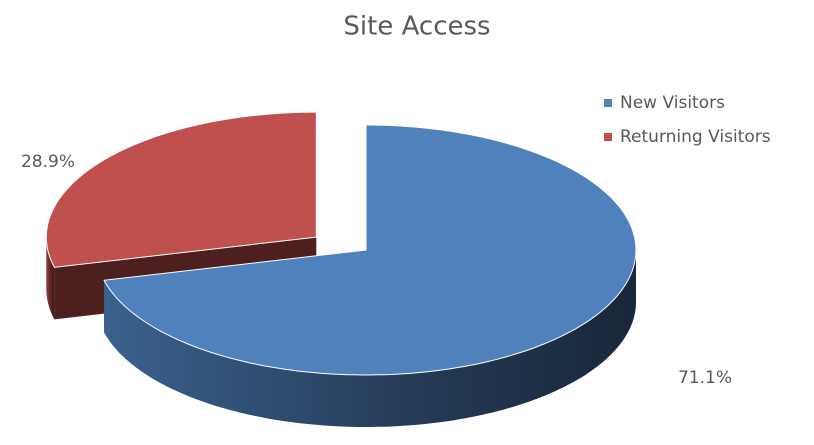 Image resolution: width=814 pixels, height=445 pixels. Describe the element at coordinates (50, 278) in the screenshot. I see `slice-side` at that location.